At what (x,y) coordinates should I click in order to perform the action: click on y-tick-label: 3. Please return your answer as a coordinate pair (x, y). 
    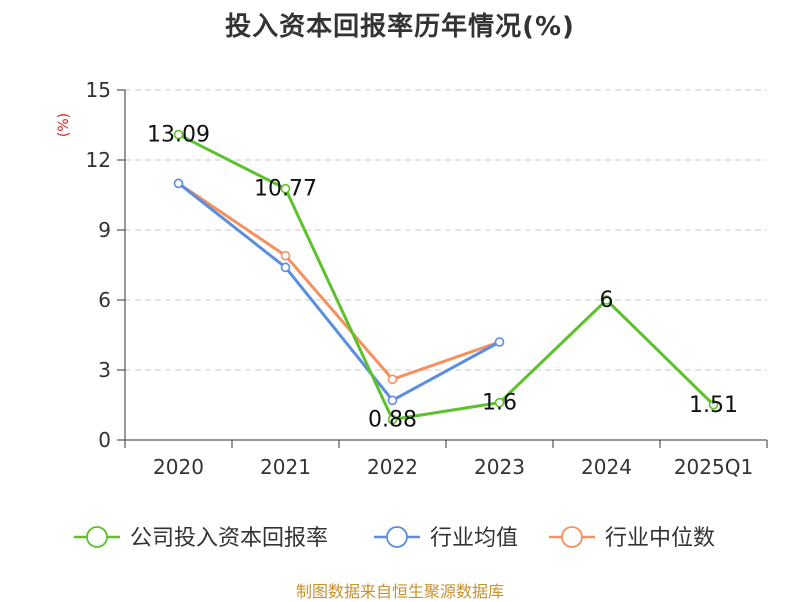
    Looking at the image, I should click on (104, 370).